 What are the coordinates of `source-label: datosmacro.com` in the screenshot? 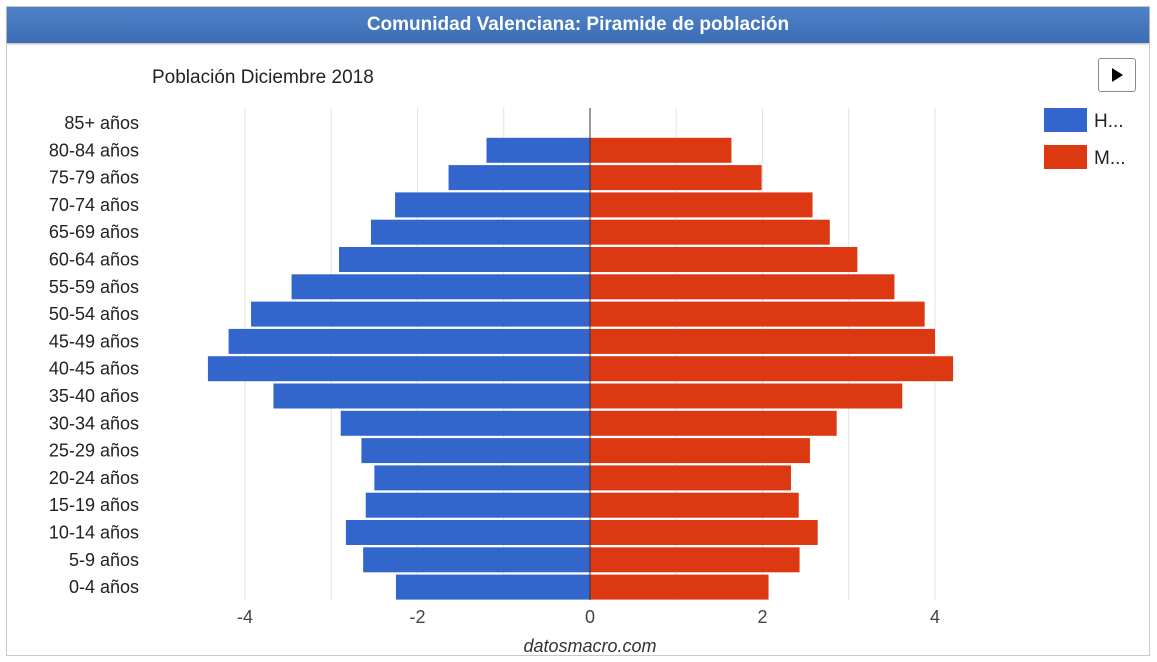 It's located at (589, 646).